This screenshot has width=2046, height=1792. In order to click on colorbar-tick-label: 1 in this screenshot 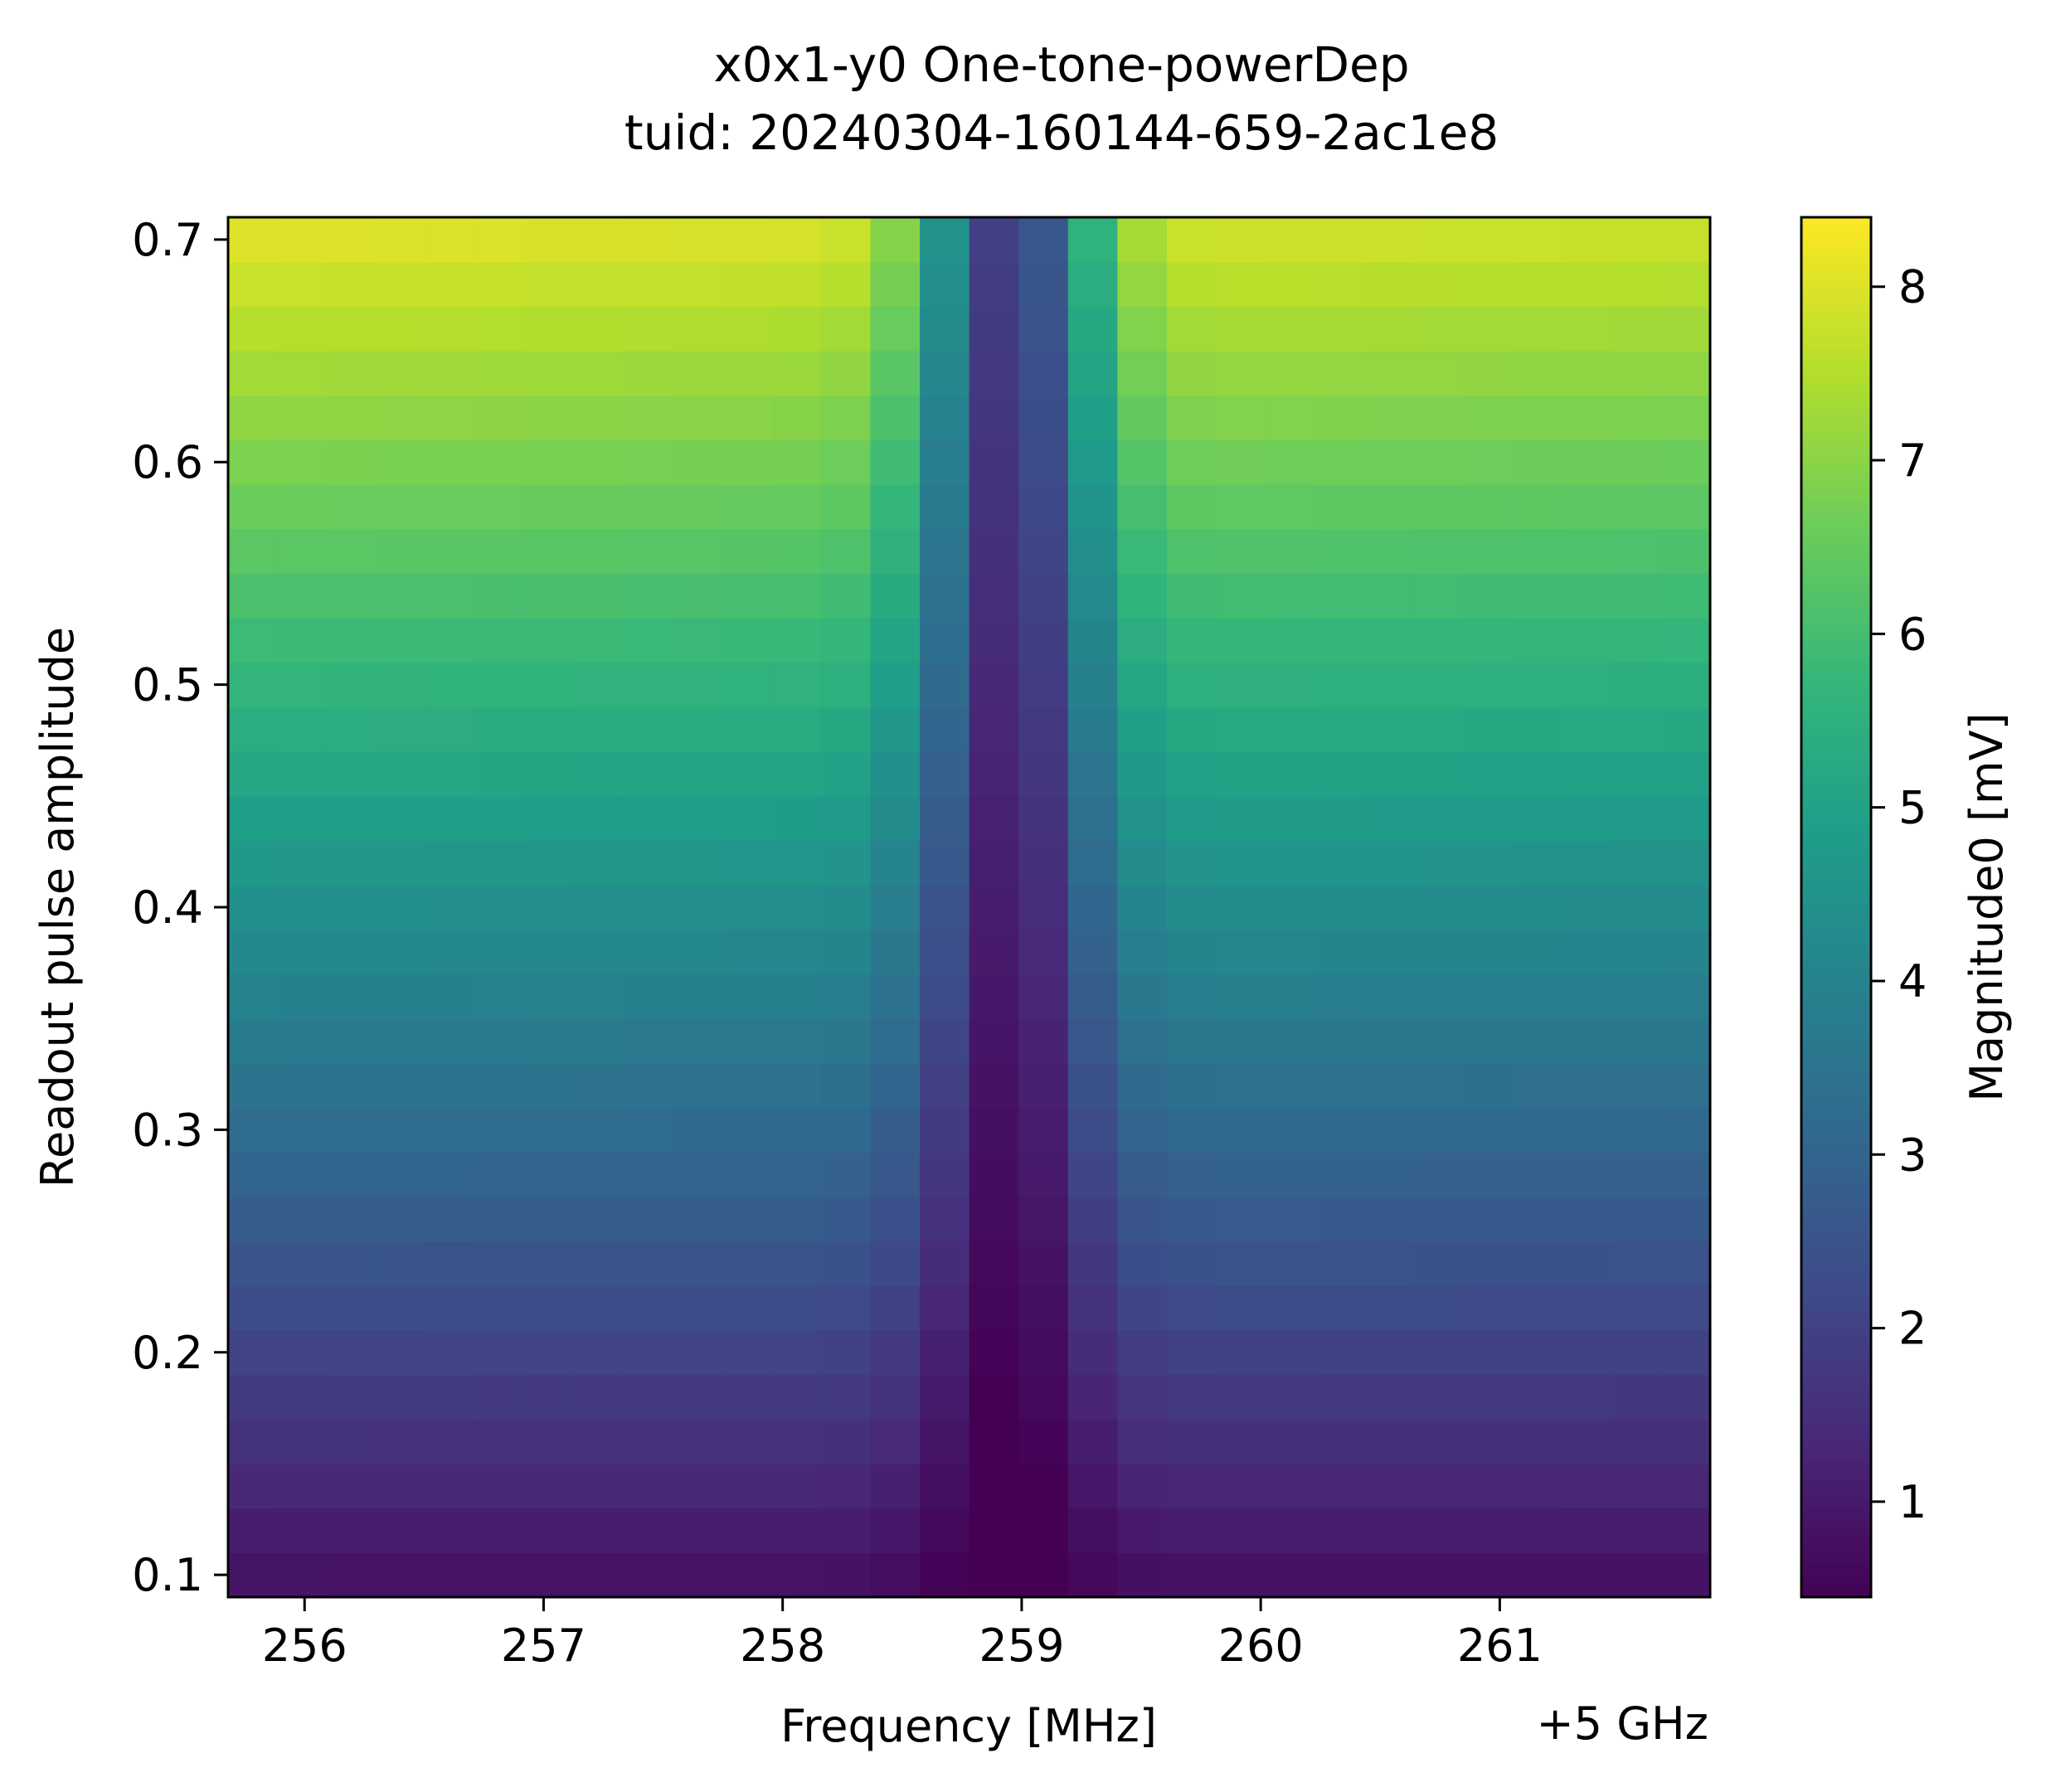, I will do `click(1913, 1502)`.